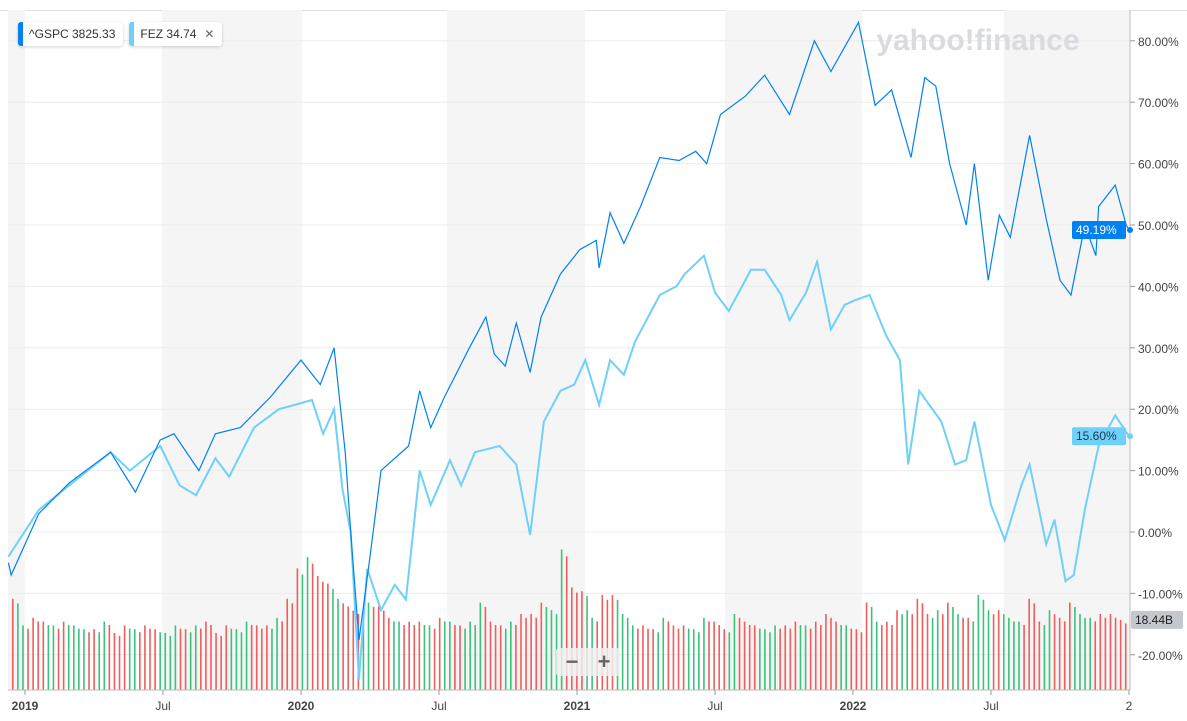 The width and height of the screenshot is (1187, 721). I want to click on last-point-marker, so click(1130, 229).